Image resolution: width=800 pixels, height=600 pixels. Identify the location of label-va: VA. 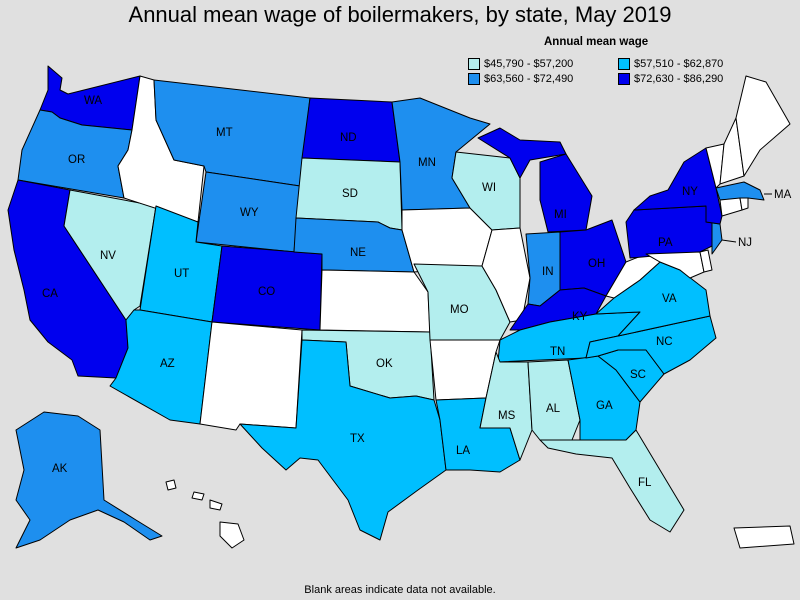
(669, 299).